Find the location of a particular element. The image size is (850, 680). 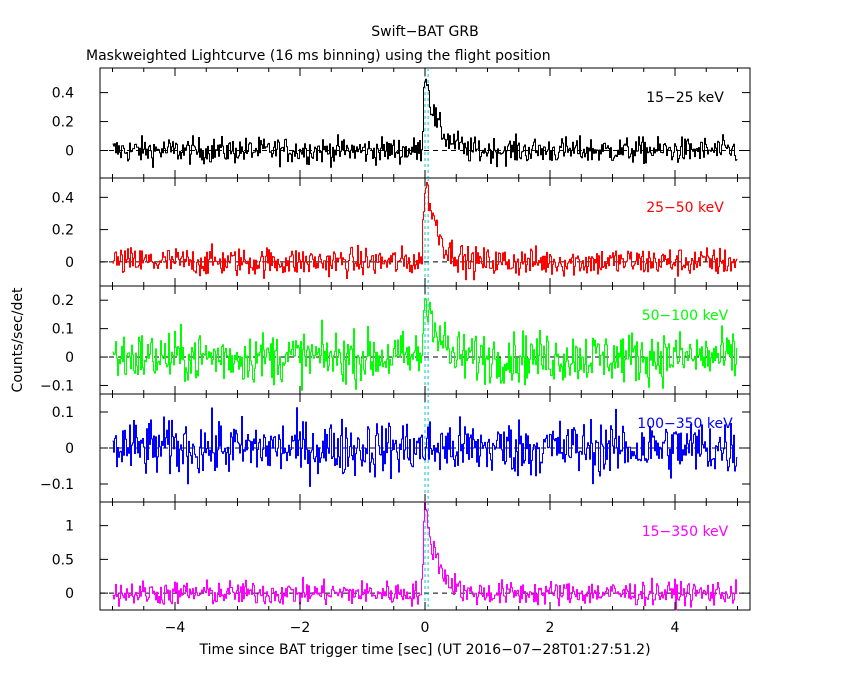

x-tick-label: −2 is located at coordinates (300, 628).